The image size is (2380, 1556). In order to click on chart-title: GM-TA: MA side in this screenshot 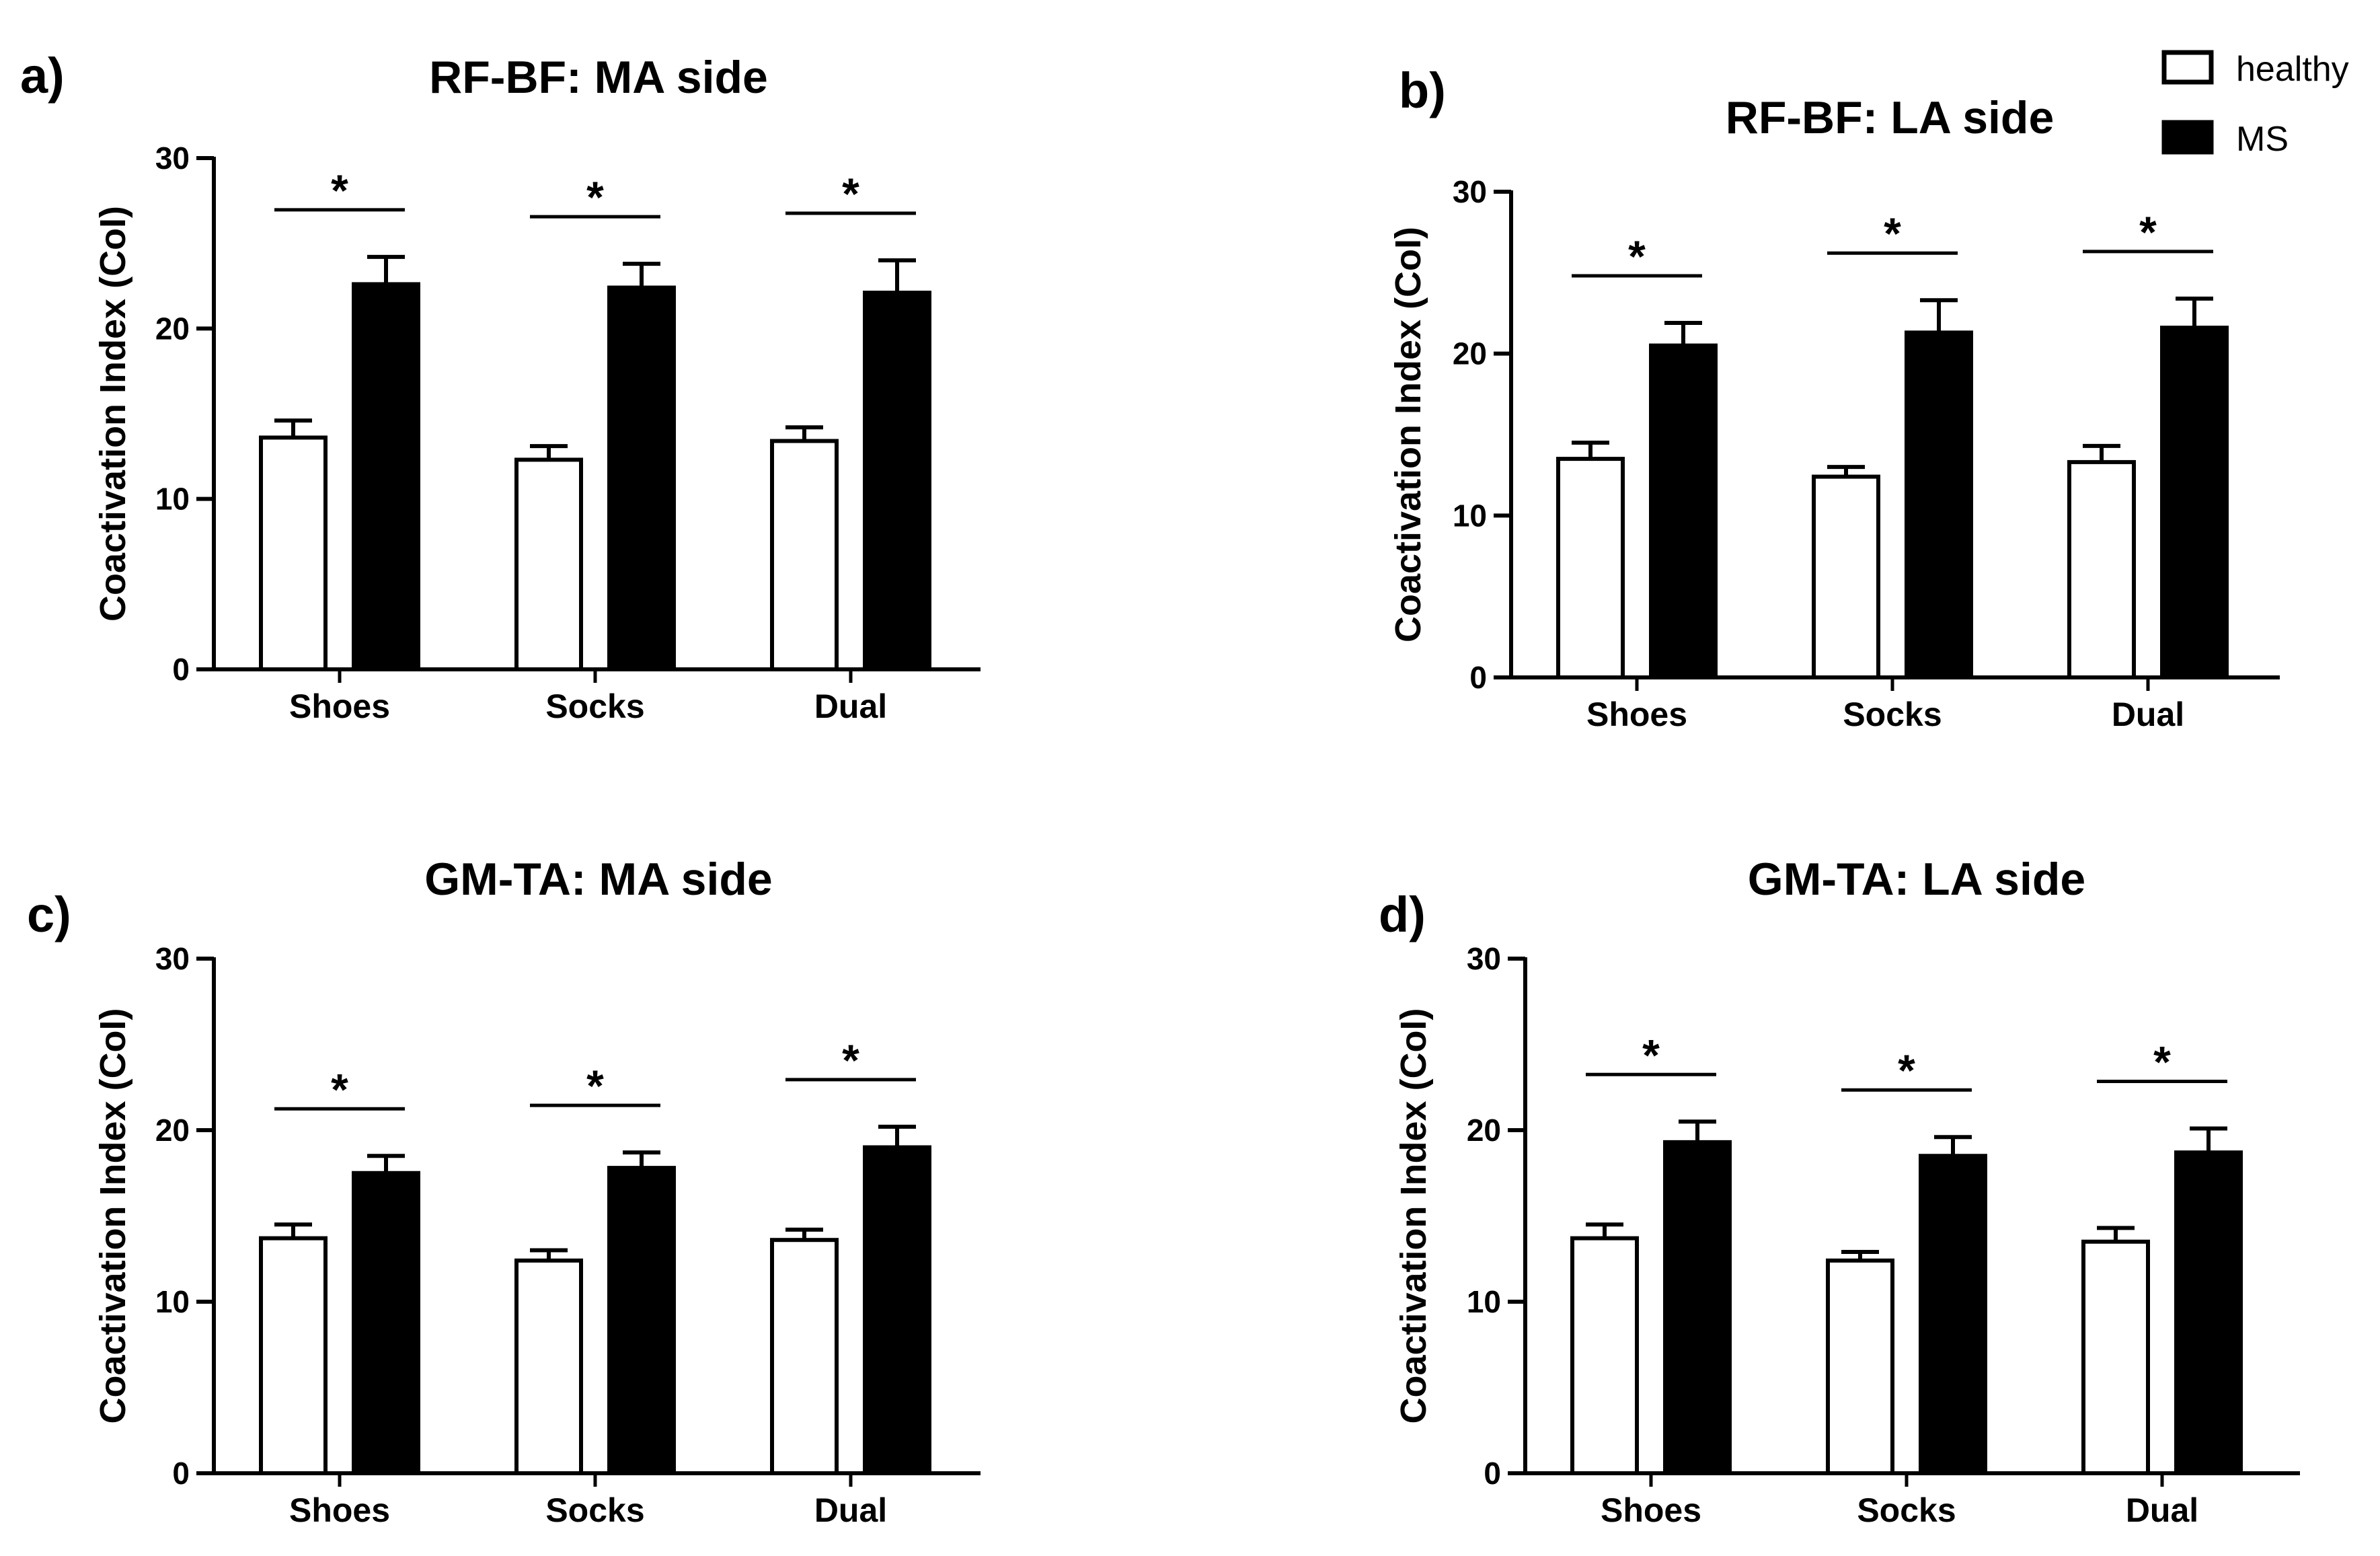, I will do `click(598, 879)`.